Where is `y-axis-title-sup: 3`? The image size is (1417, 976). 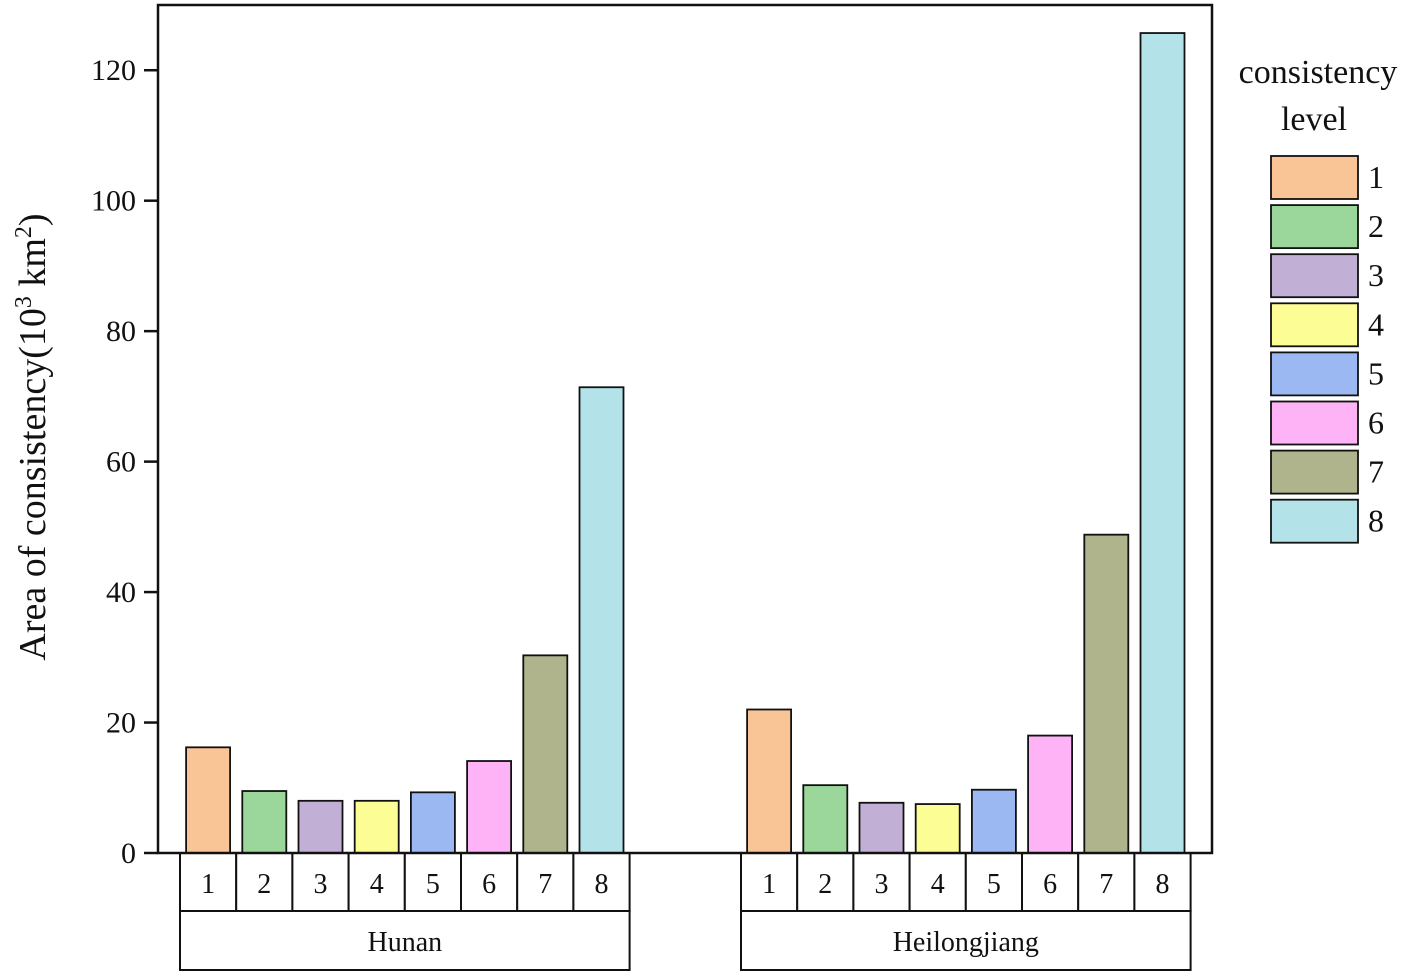 y-axis-title-sup: 3 is located at coordinates (24, 302).